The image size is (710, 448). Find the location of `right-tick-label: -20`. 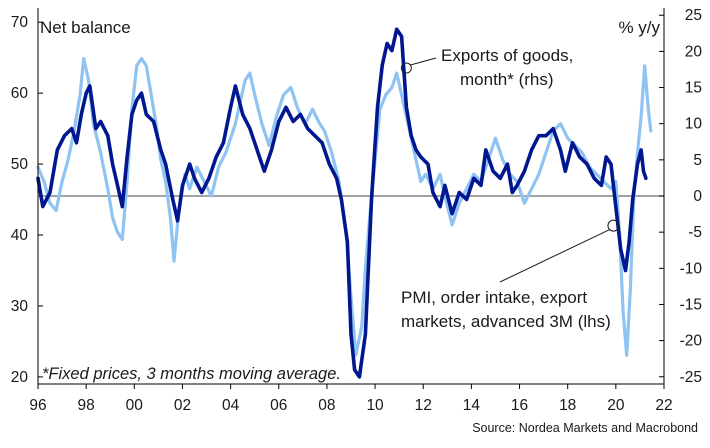

right-tick-label: -20 is located at coordinates (691, 341).